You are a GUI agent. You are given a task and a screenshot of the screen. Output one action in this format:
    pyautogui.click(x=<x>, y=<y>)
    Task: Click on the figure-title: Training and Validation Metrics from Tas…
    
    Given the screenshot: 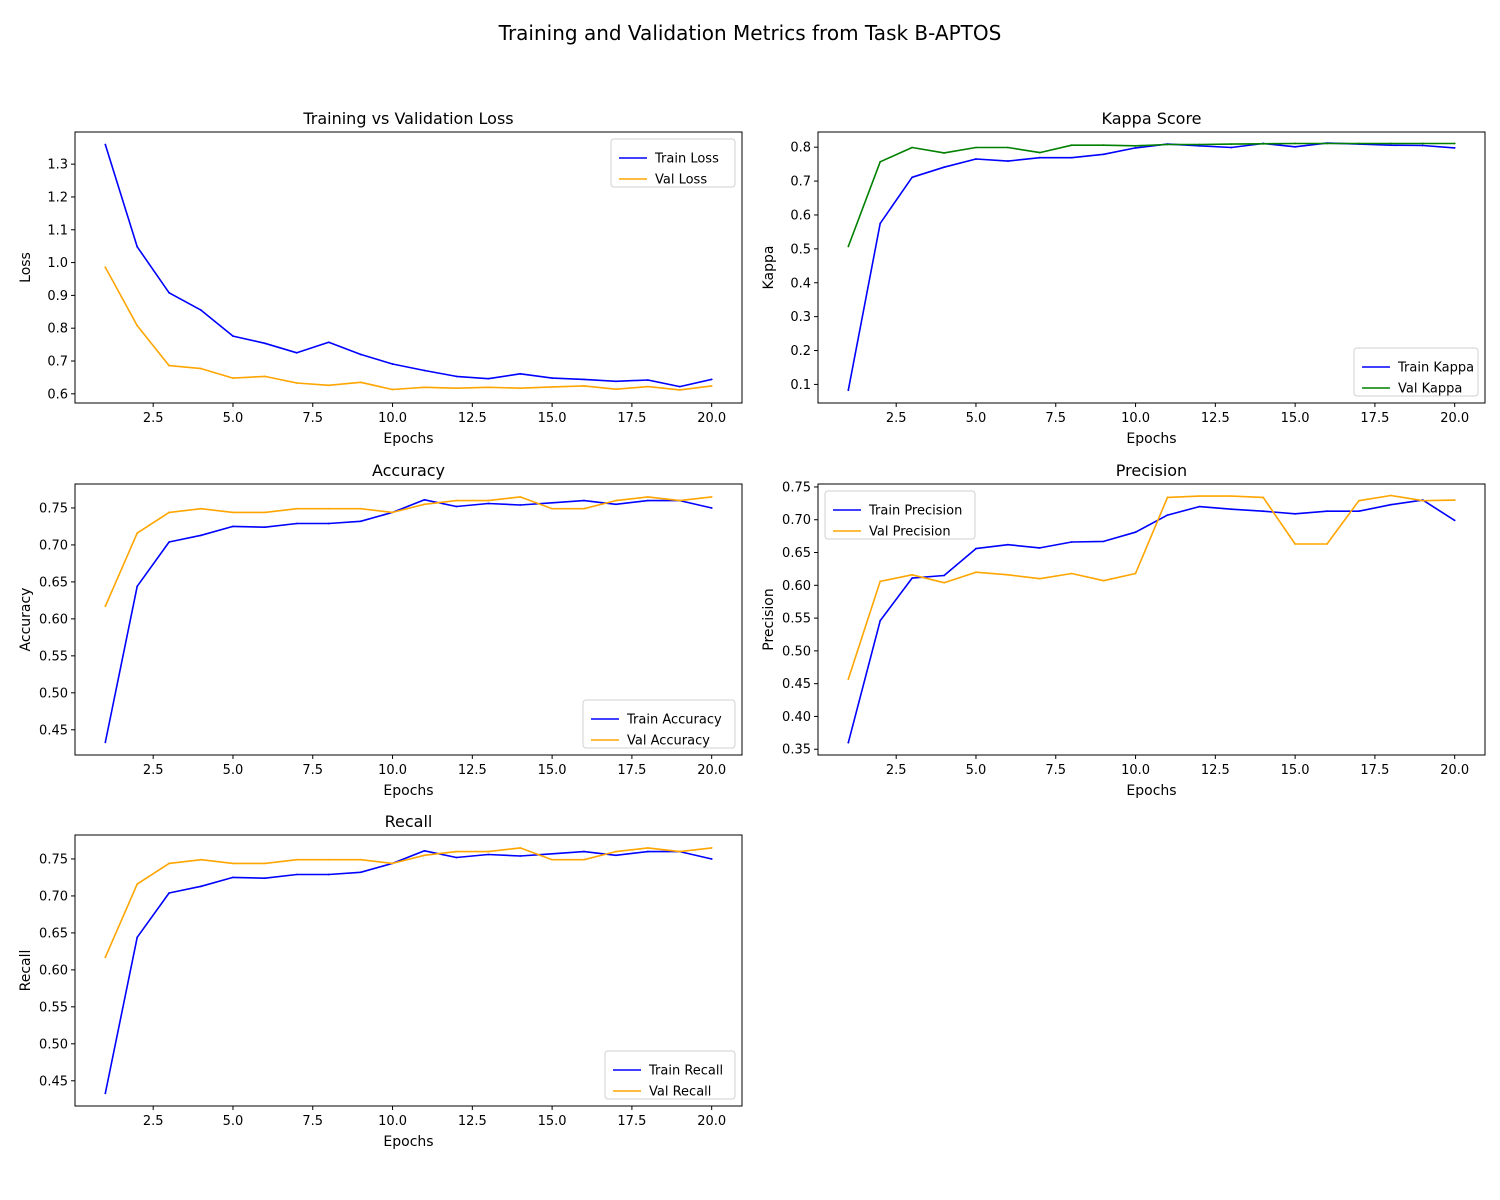 What is the action you would take?
    pyautogui.click(x=750, y=33)
    